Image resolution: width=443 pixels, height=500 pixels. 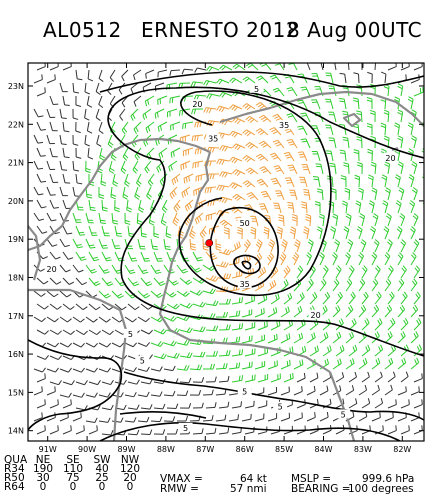 I want to click on r34-ne: 190, so click(x=43, y=469).